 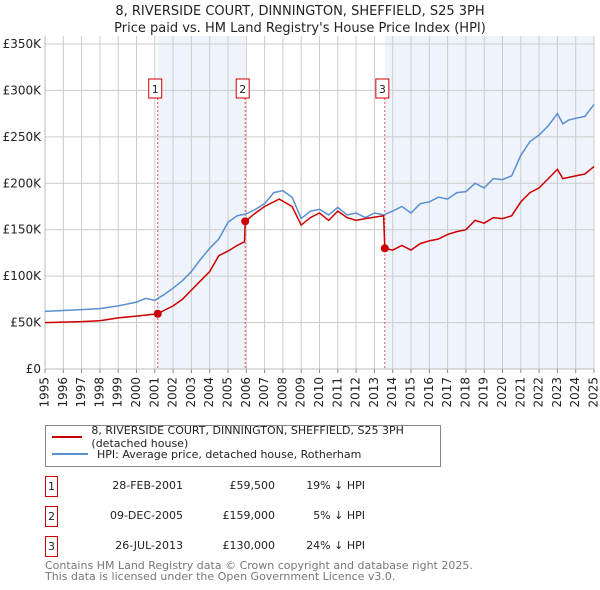 What do you see at coordinates (484, 392) in the screenshot?
I see `x-tick-label: 2019` at bounding box center [484, 392].